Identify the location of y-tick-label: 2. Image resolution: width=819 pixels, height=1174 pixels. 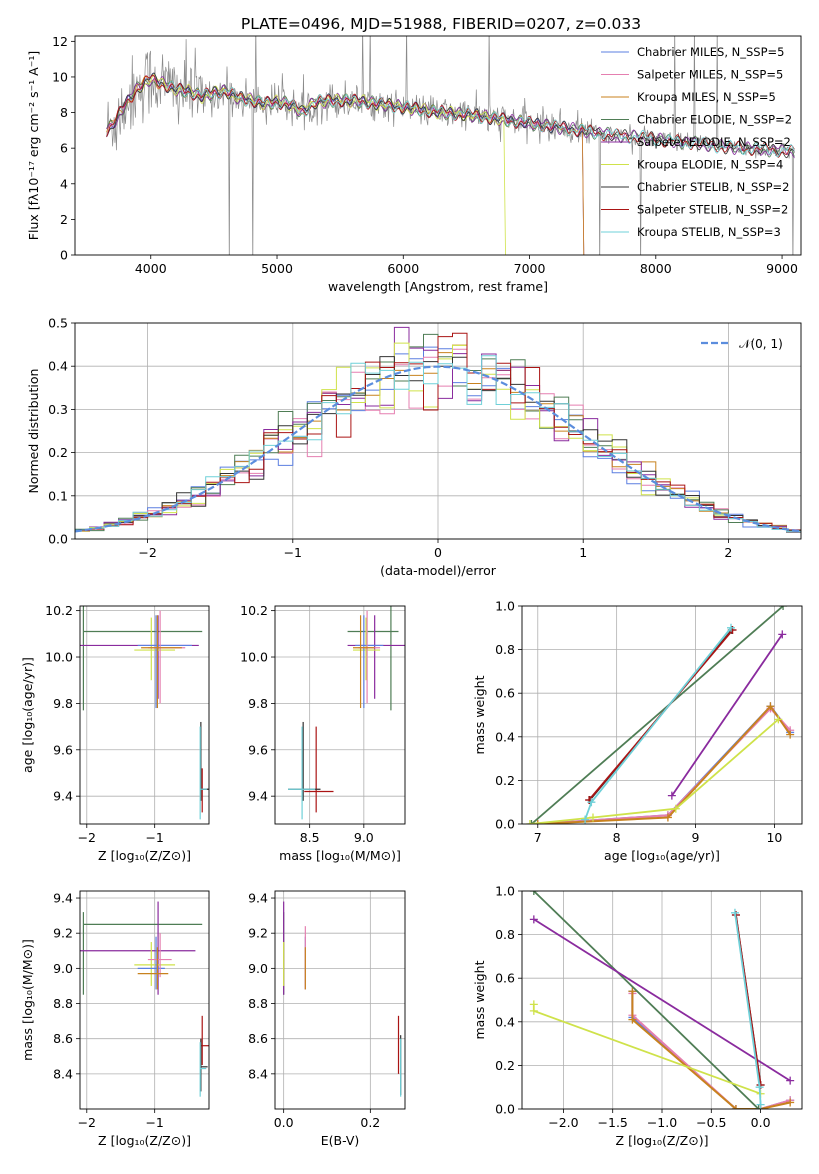
(64, 219).